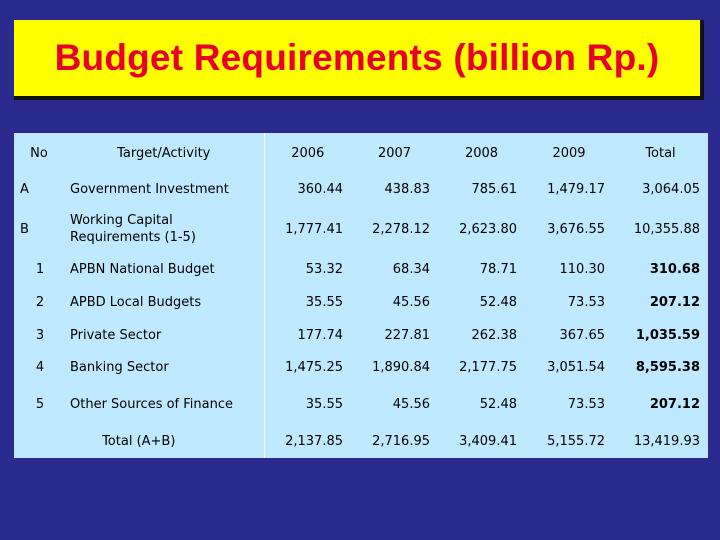 This screenshot has width=720, height=540. Describe the element at coordinates (582, 335) in the screenshot. I see `cell-value: 367.65` at that location.